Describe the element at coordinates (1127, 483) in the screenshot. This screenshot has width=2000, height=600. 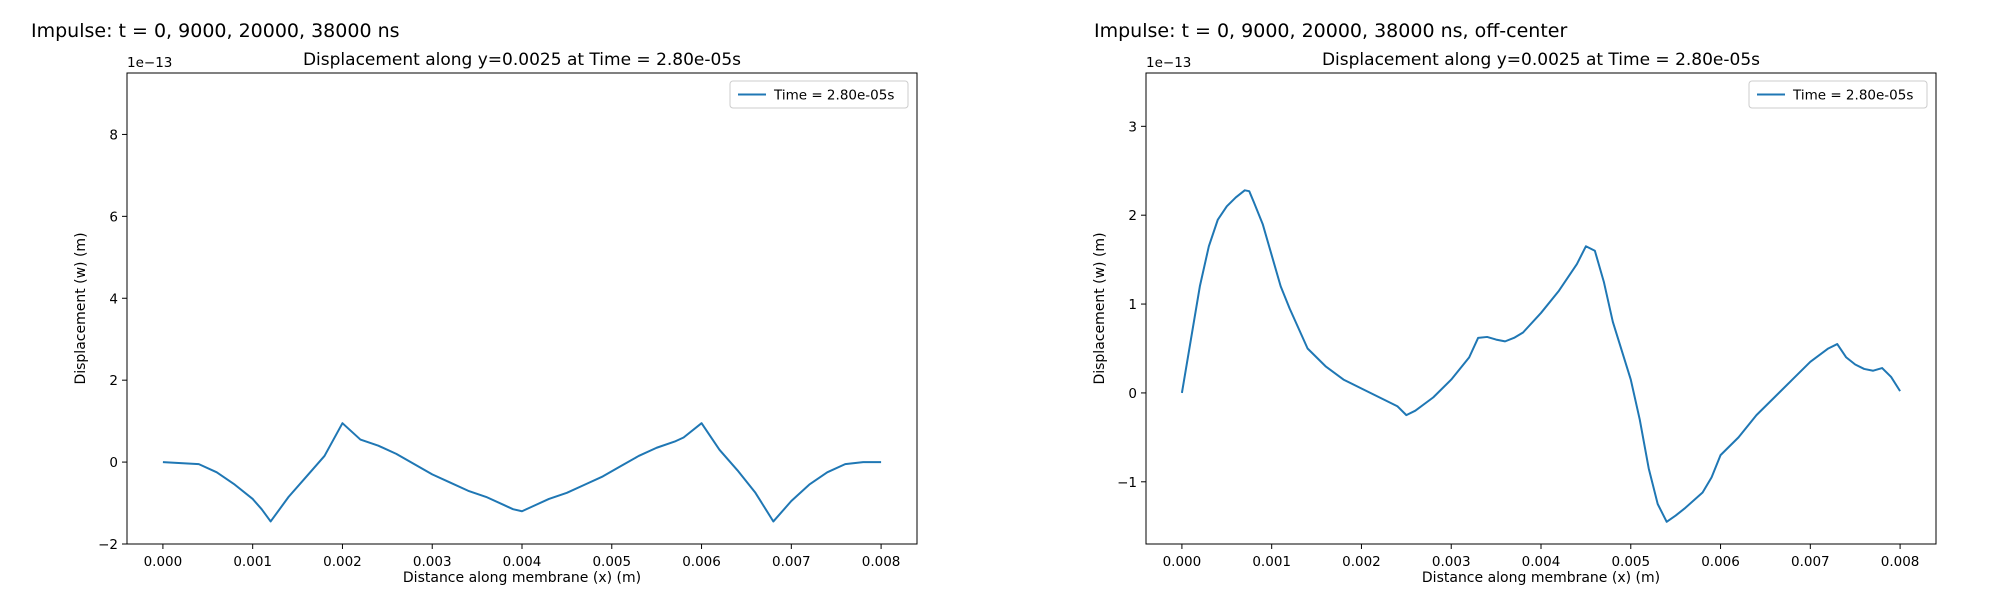
I see `y-tick-label: −1` at that location.